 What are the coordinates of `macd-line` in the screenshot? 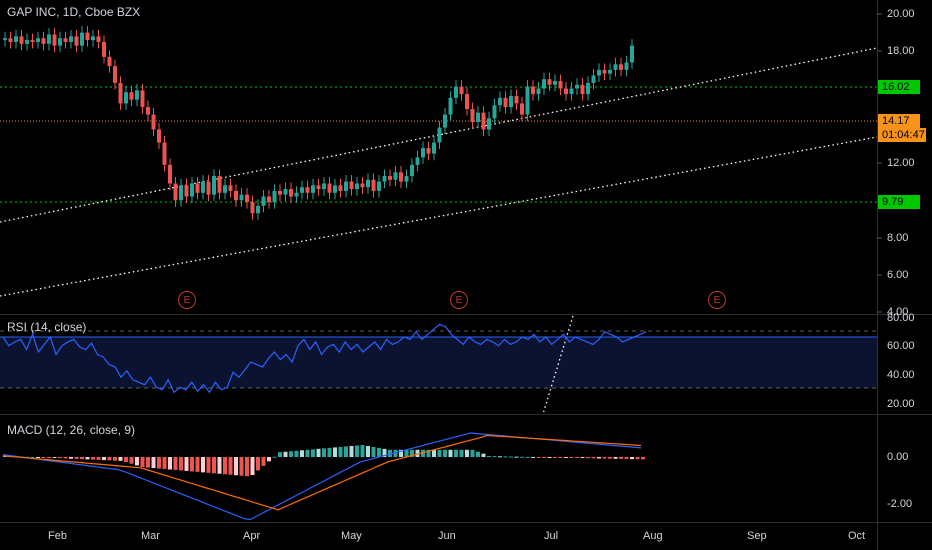 It's located at (322, 476).